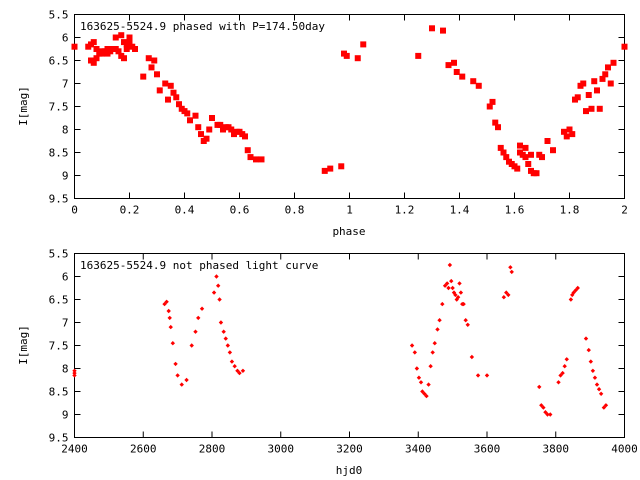 Image resolution: width=640 pixels, height=480 pixels. I want to click on y-axis-label: I[mag], so click(23, 345).